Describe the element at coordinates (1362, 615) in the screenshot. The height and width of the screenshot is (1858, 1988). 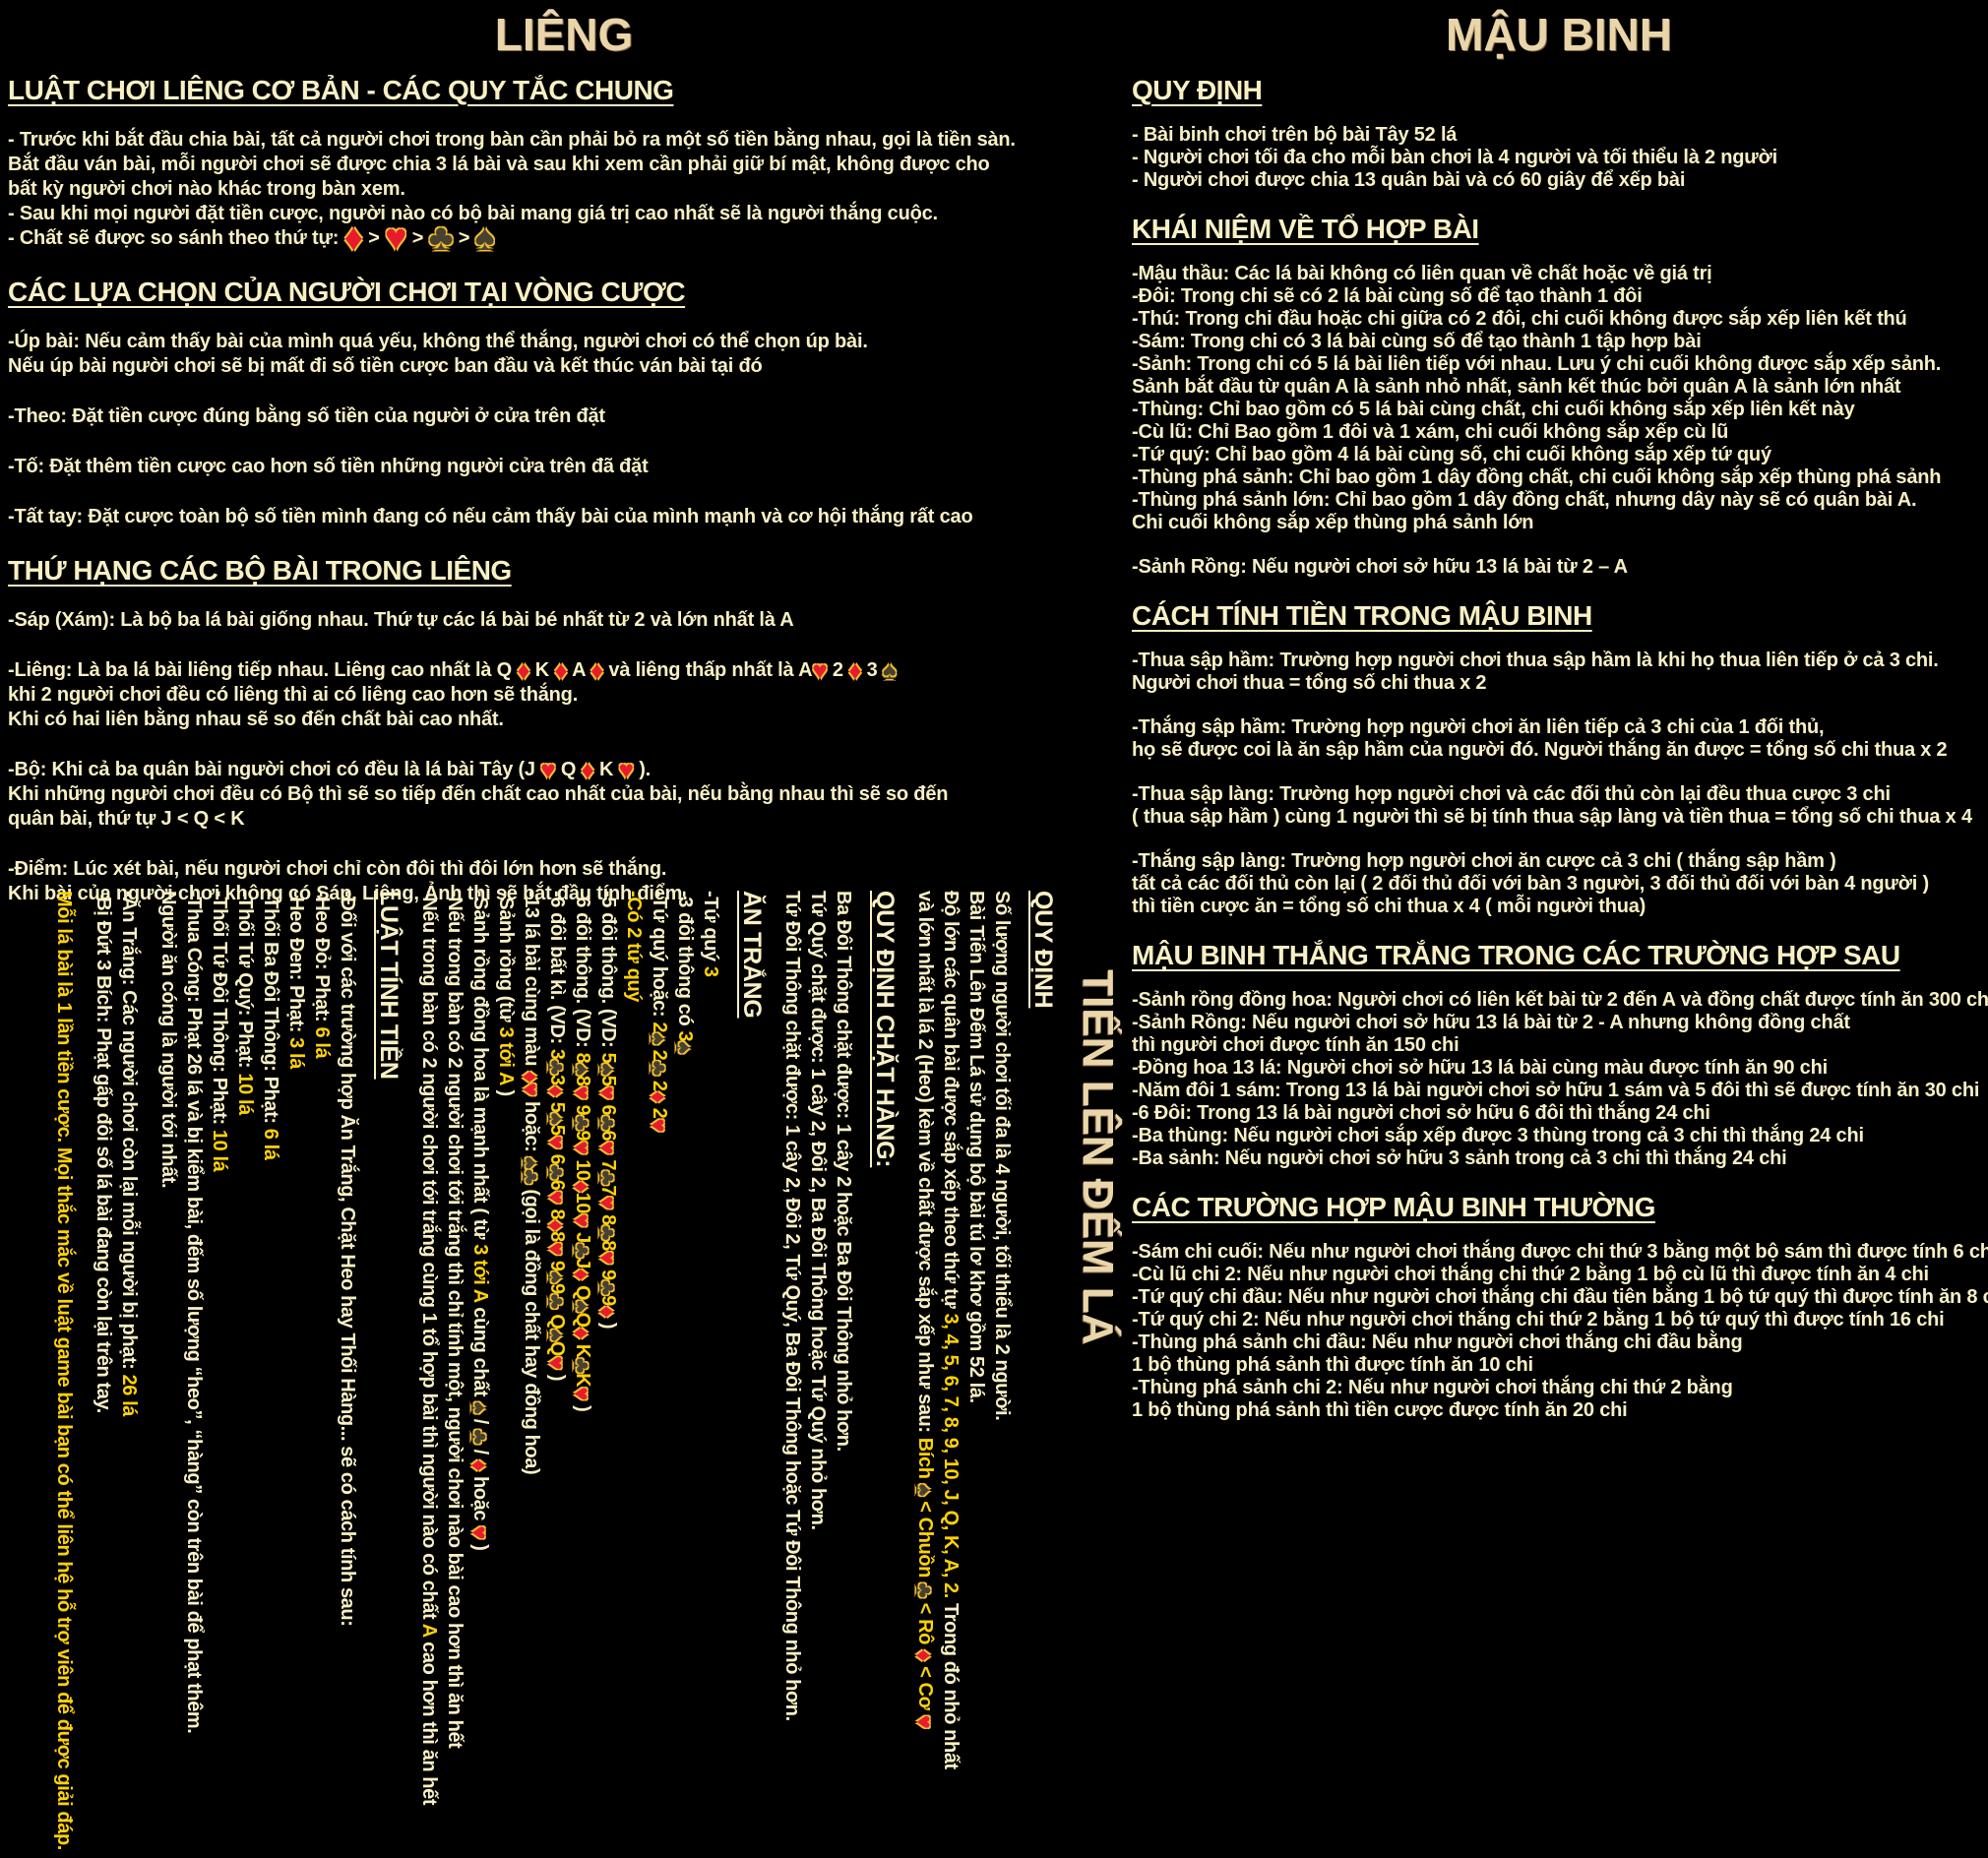
I see `section-heading: CÁCH TÍNH TIỀN TRONG MẬU BINH` at that location.